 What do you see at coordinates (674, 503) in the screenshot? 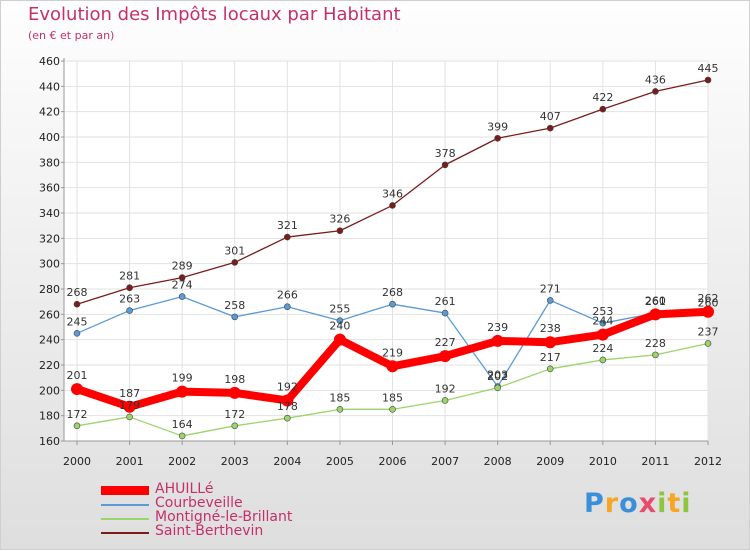
I see `logo-letter: t` at bounding box center [674, 503].